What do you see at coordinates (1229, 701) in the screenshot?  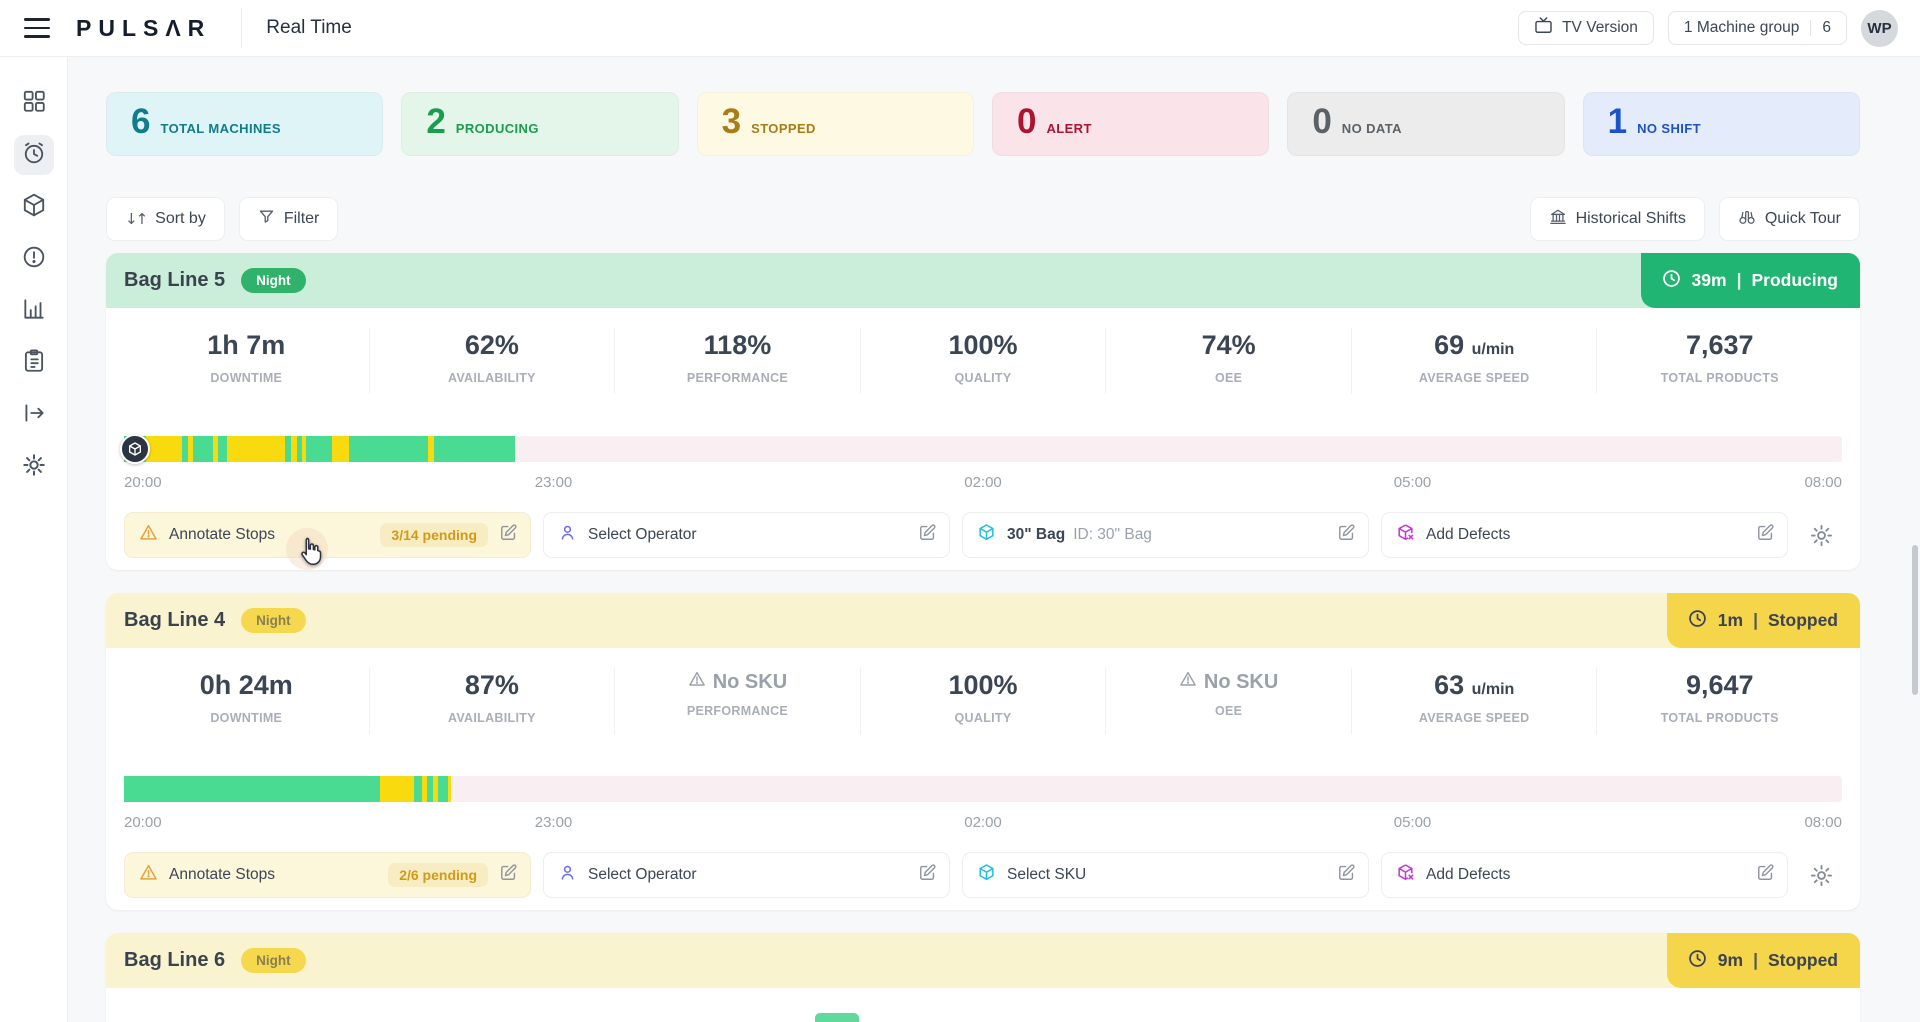 I see `metric-oee: No SKU OEE` at bounding box center [1229, 701].